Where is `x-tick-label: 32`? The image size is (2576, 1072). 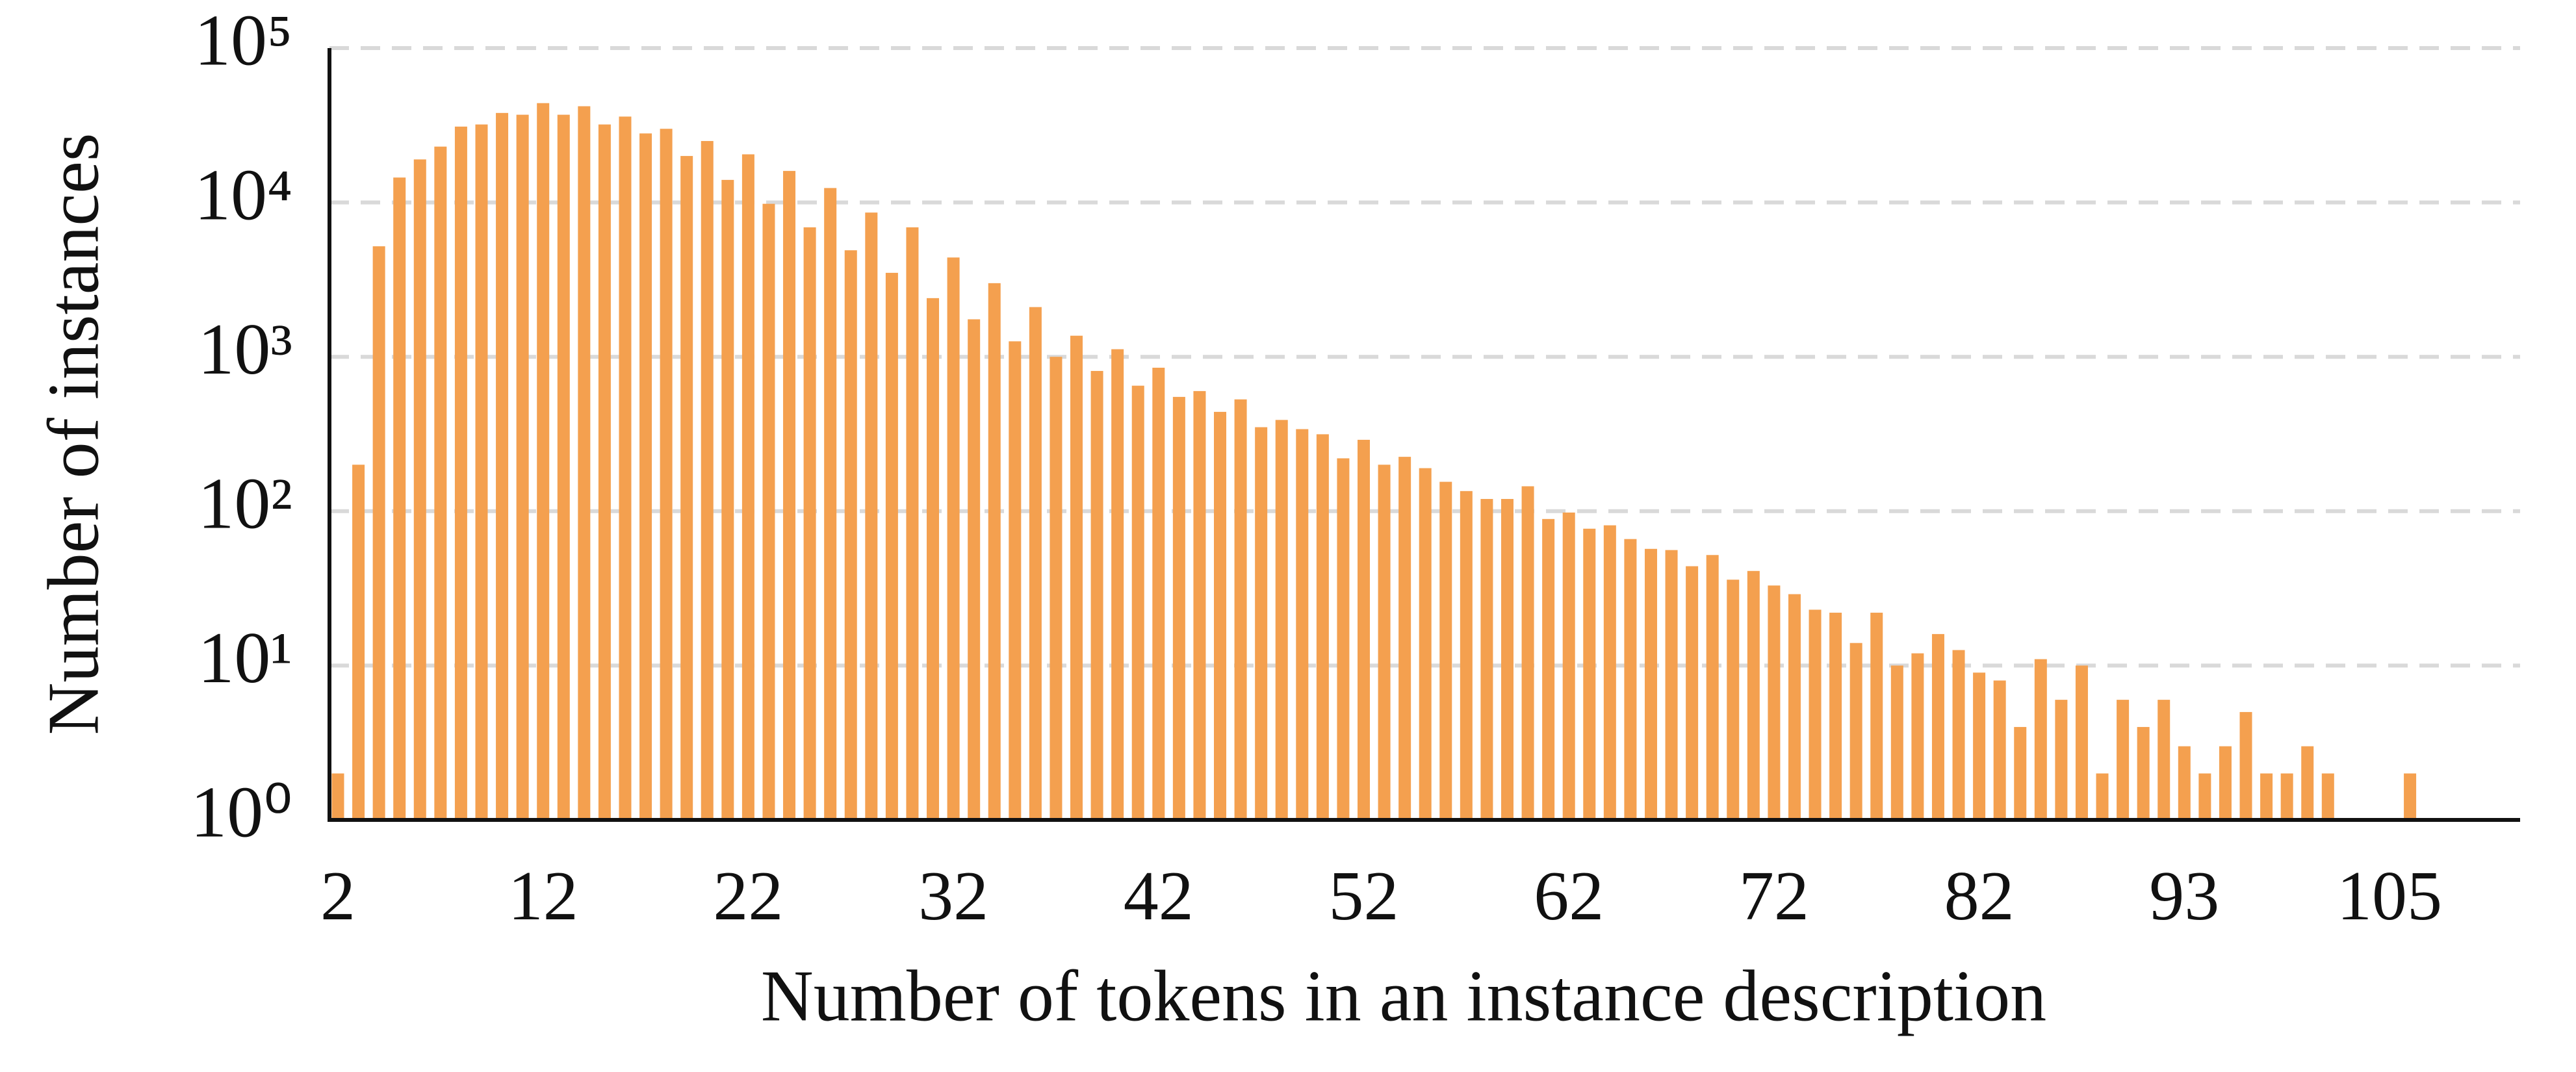 x-tick-label: 32 is located at coordinates (953, 896).